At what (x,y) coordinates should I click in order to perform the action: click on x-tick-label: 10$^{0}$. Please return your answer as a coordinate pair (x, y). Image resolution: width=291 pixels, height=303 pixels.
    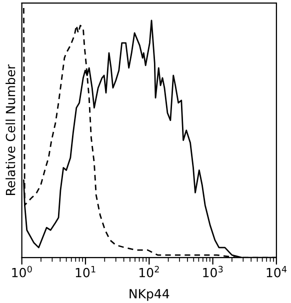
    Looking at the image, I should click on (22, 272).